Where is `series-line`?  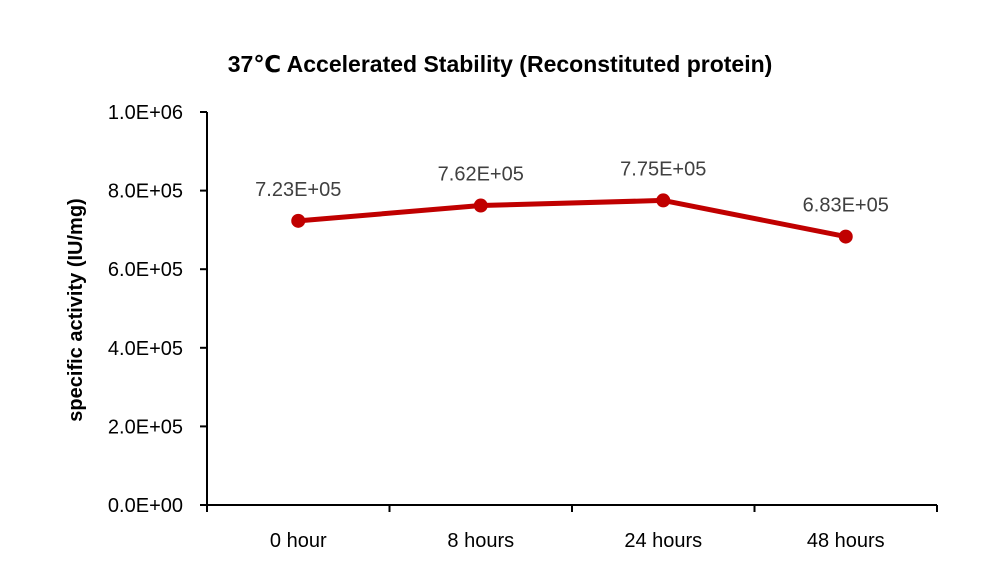 series-line is located at coordinates (572, 218).